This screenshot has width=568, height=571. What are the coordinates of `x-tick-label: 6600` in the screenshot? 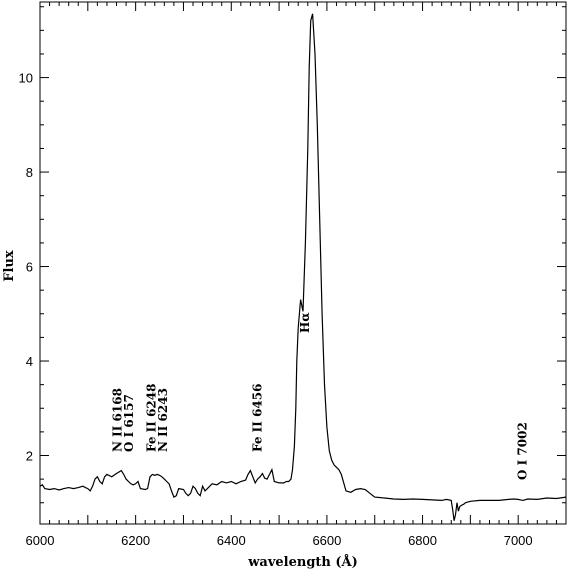 It's located at (326, 540).